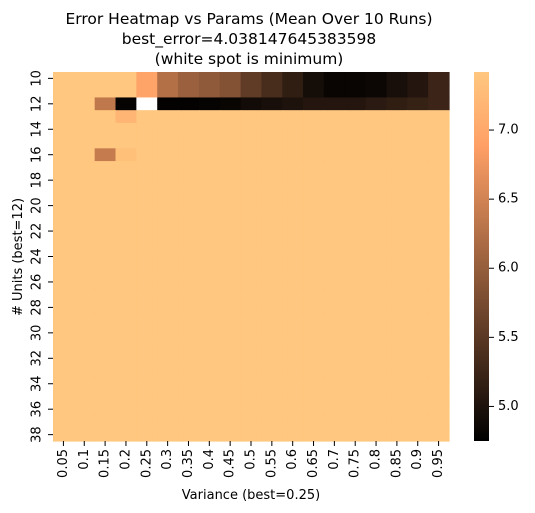  What do you see at coordinates (292, 459) in the screenshot?
I see `x-tick-label: 0.6` at bounding box center [292, 459].